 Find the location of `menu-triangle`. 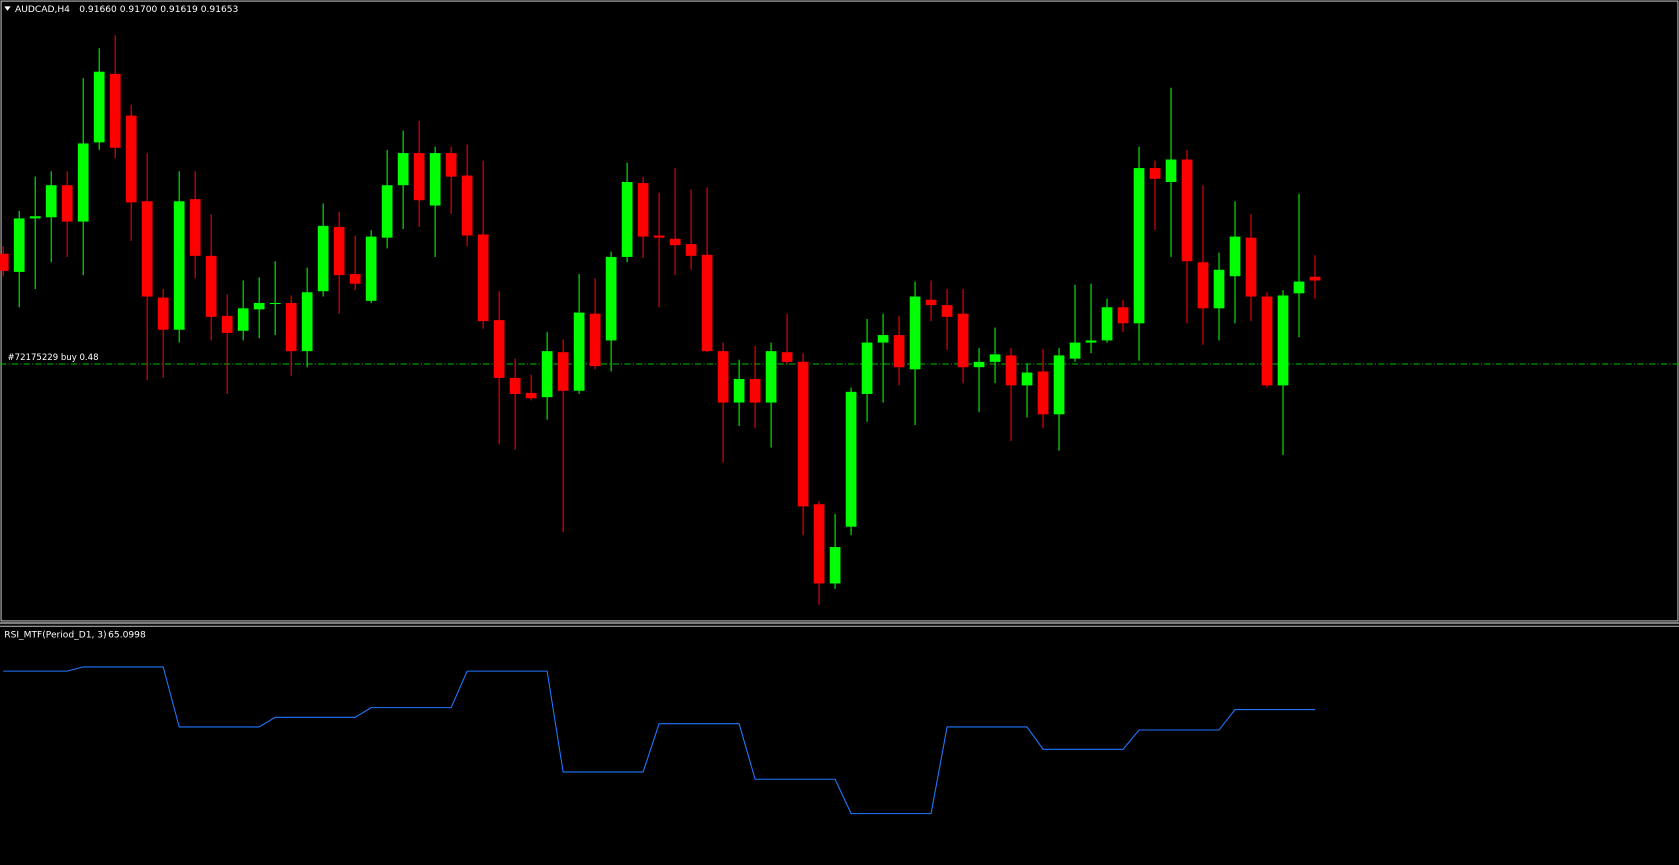

menu-triangle is located at coordinates (7, 8).